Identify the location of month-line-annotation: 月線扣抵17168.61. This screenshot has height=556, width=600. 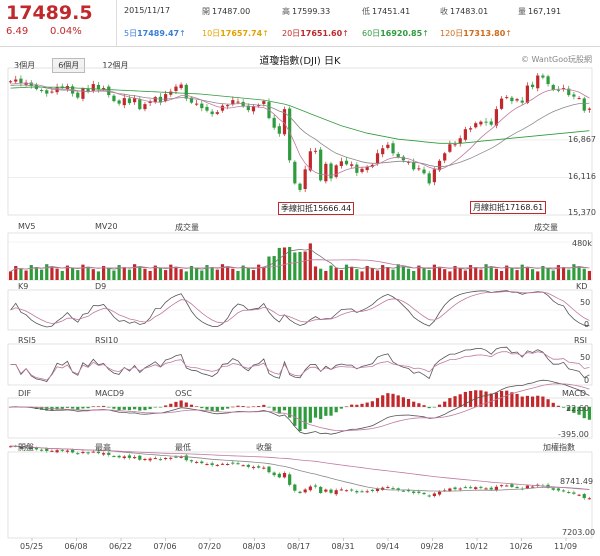
(508, 207).